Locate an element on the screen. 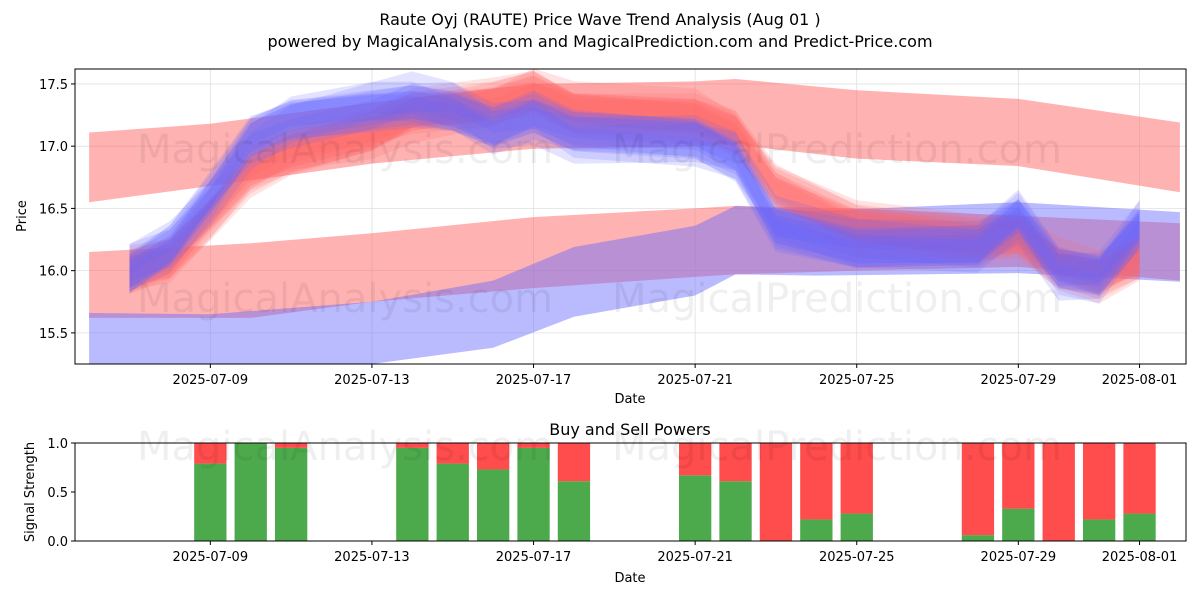  price-x-tick-label: 2025-07-13 is located at coordinates (372, 380).